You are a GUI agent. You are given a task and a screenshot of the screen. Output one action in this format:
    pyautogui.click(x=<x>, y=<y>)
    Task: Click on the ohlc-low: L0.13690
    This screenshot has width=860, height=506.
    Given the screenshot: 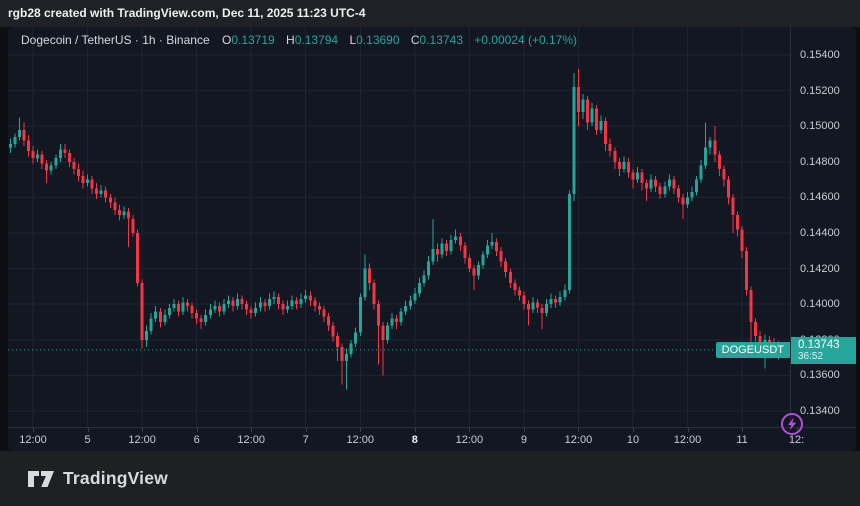 What is the action you would take?
    pyautogui.click(x=374, y=40)
    